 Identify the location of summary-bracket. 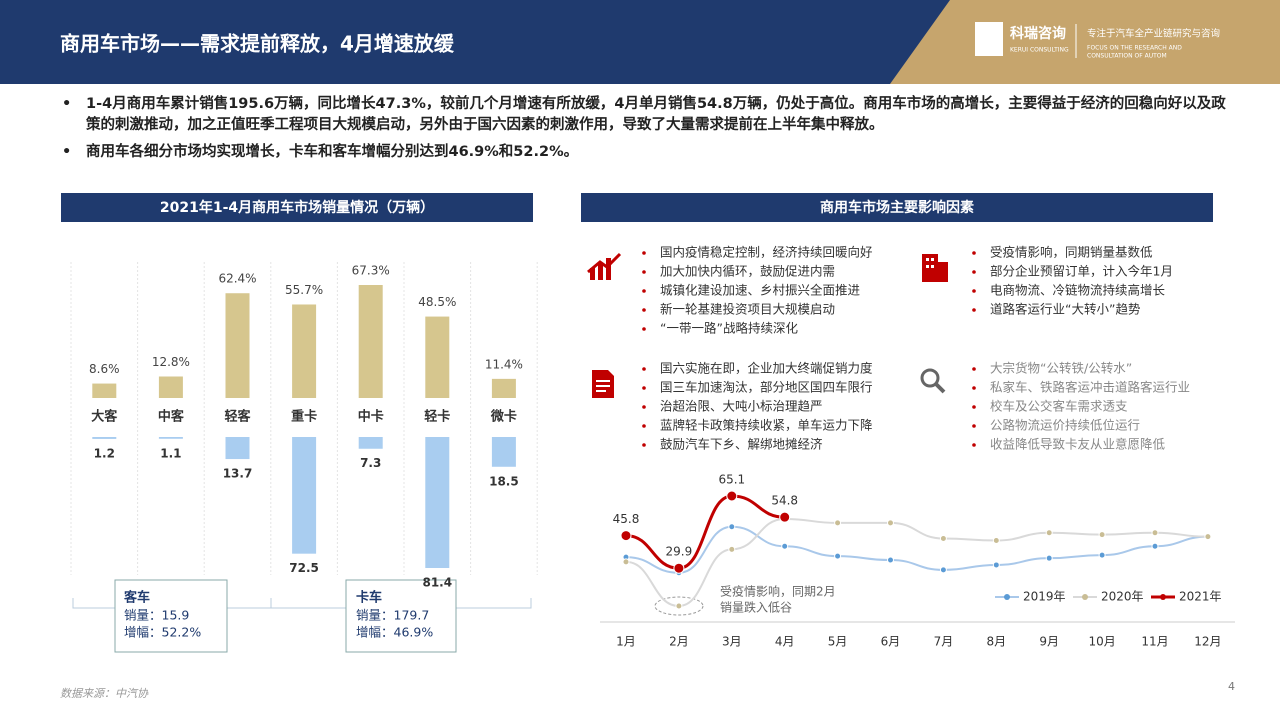
(302, 603).